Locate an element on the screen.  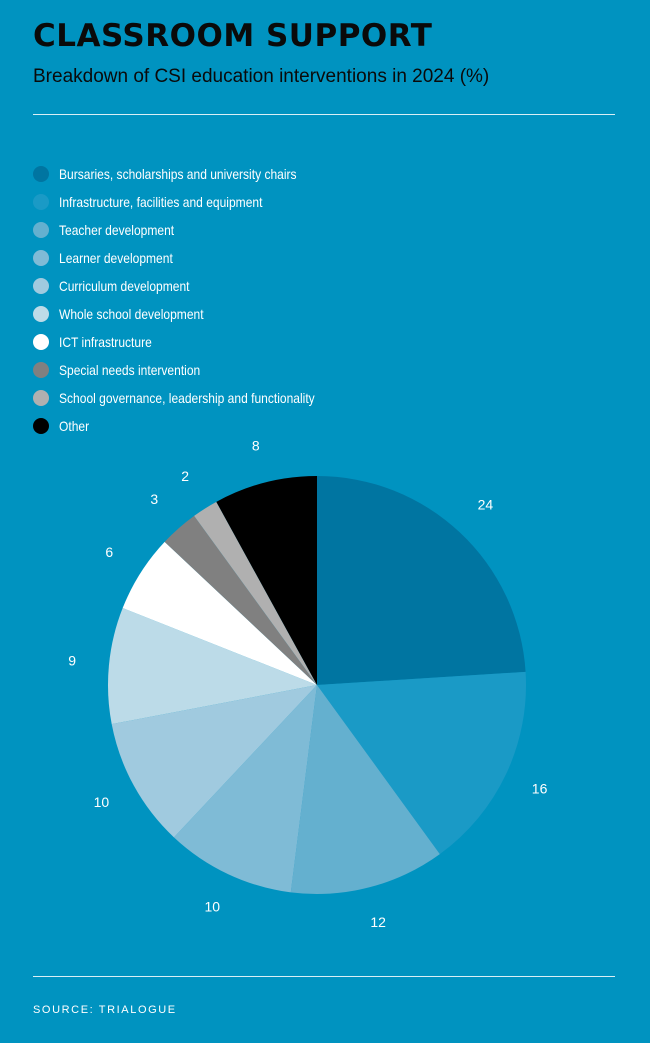
legend-item: Teacher development is located at coordinates (194, 230).